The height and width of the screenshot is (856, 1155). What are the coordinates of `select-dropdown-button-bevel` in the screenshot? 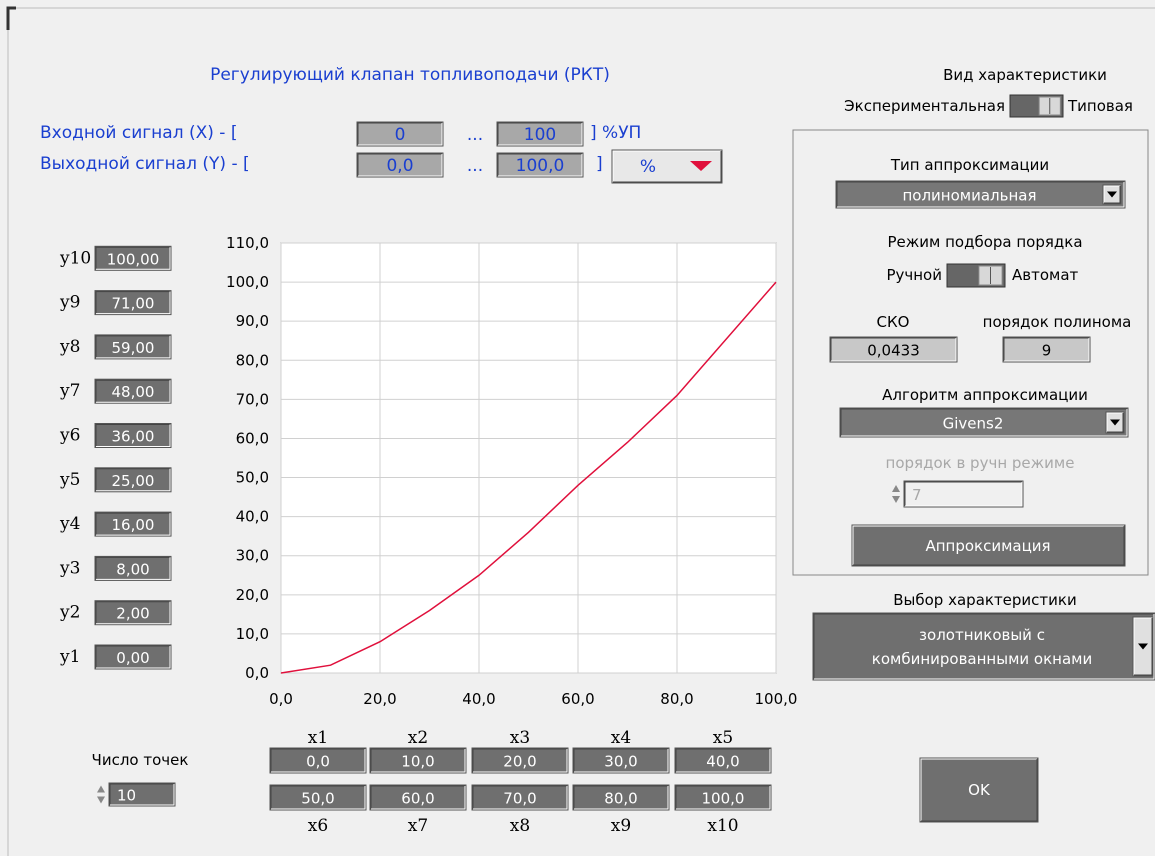 It's located at (1143, 647).